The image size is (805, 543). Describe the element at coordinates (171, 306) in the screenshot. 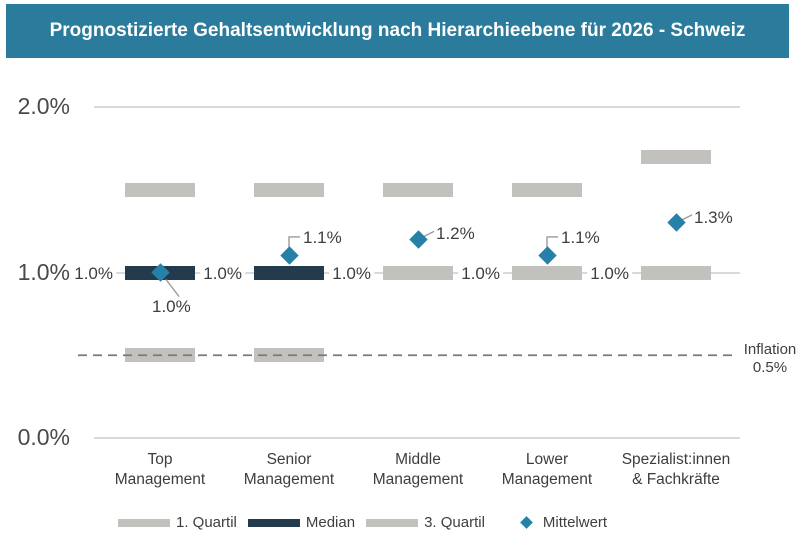

I see `mean-value-label: 1.0%` at that location.